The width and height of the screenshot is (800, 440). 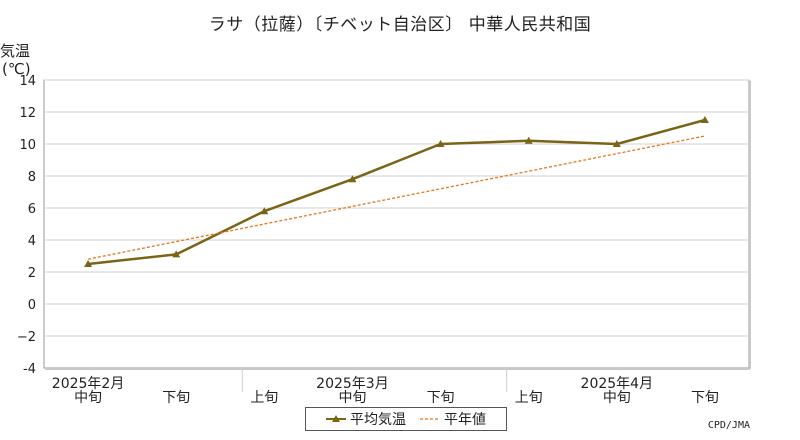 What do you see at coordinates (465, 420) in the screenshot?
I see `legend-label-normal: 平年値` at bounding box center [465, 420].